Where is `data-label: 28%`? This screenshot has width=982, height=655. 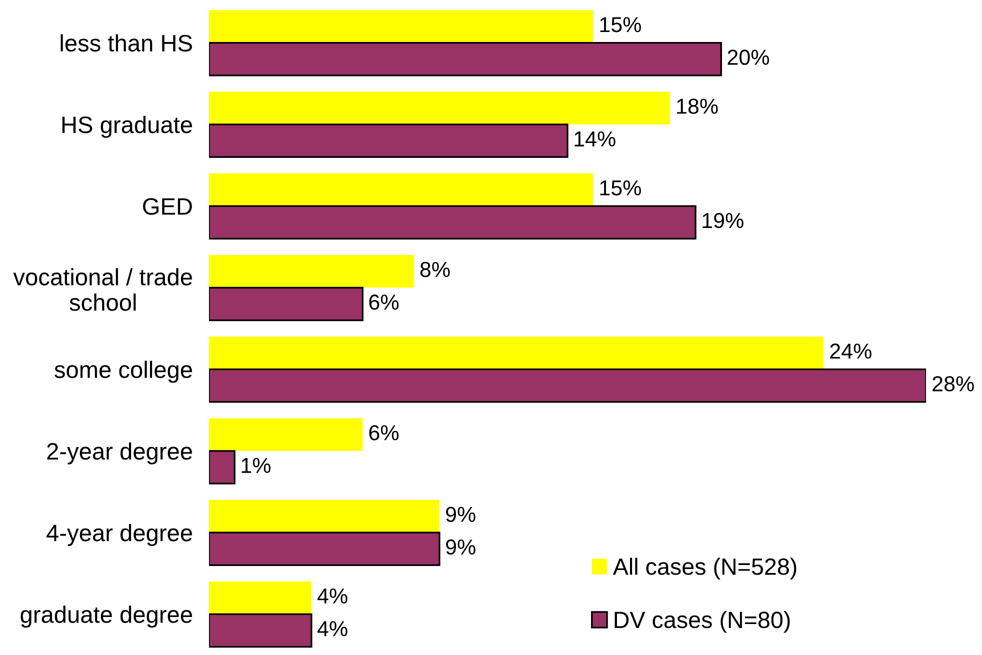 data-label: 28% is located at coordinates (953, 384).